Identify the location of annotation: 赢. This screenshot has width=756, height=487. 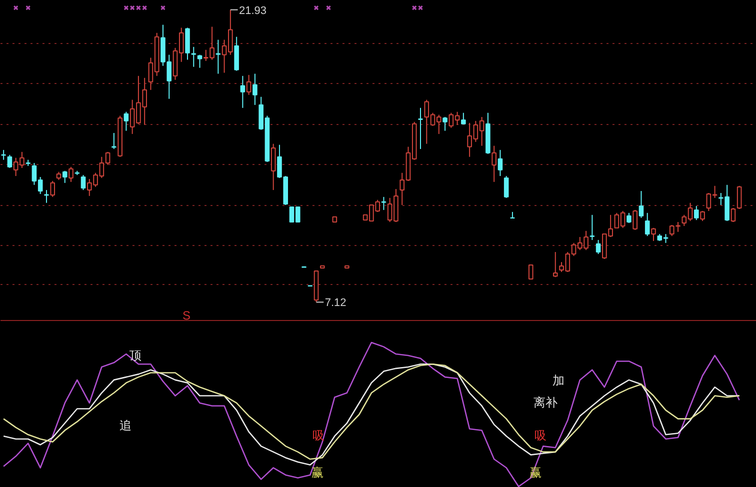
(318, 473).